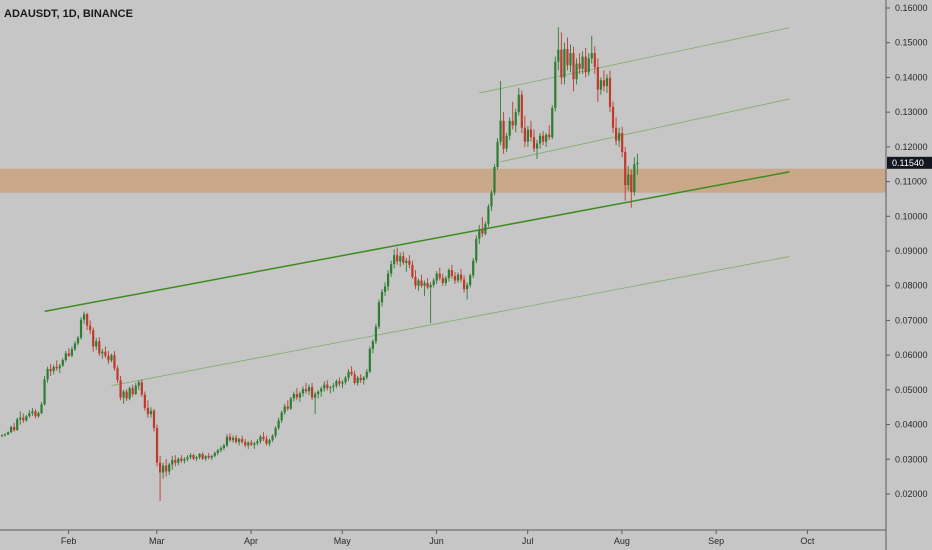 The image size is (932, 550). What do you see at coordinates (68, 14) in the screenshot?
I see `chart-title: ADAUSDT, 1D, BINANCE` at bounding box center [68, 14].